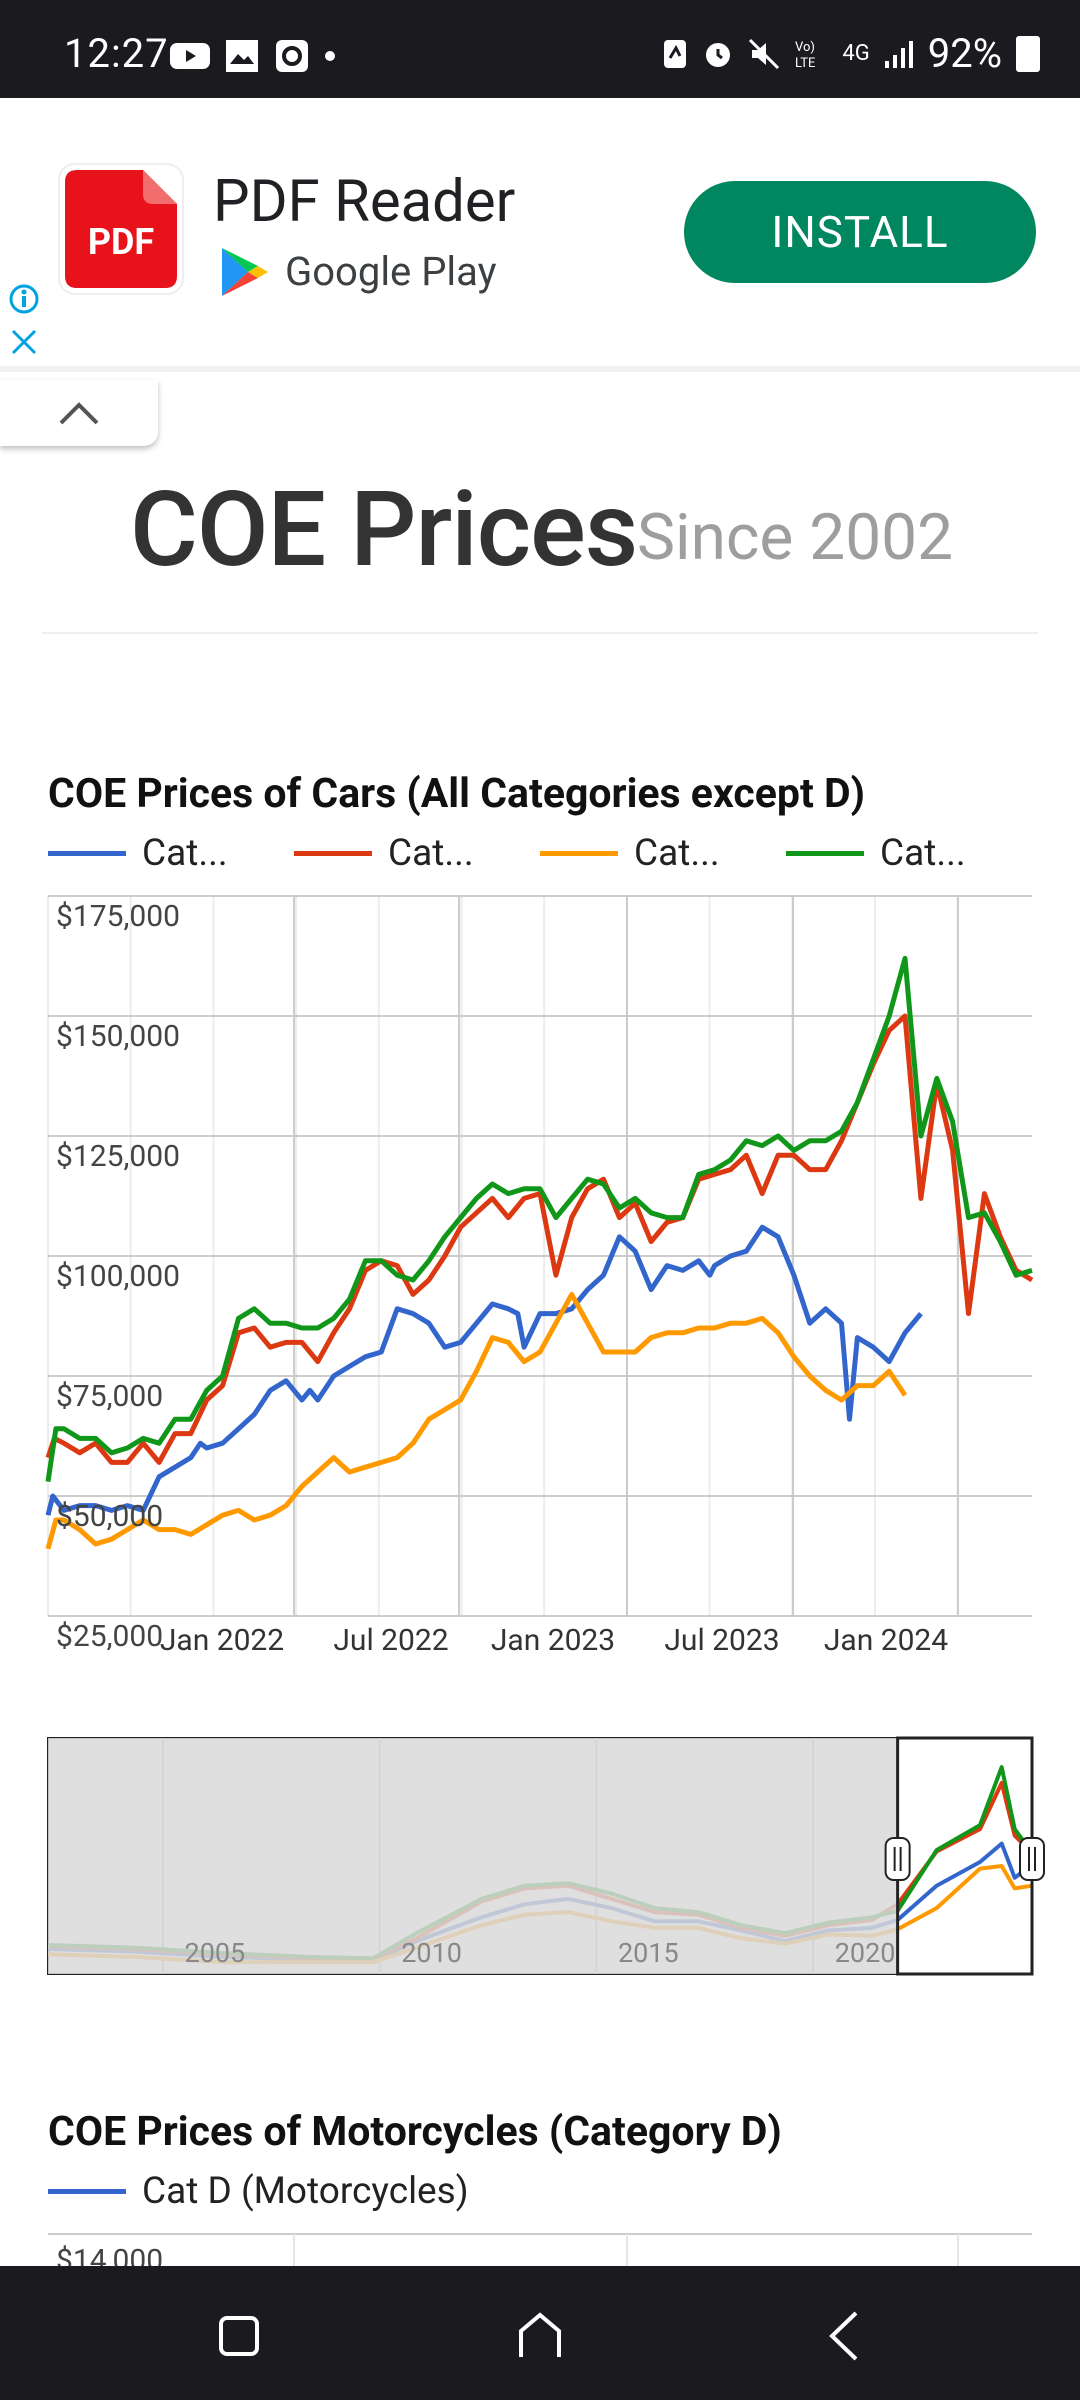 The height and width of the screenshot is (2400, 1080). I want to click on recent-apps-button, so click(239, 2336).